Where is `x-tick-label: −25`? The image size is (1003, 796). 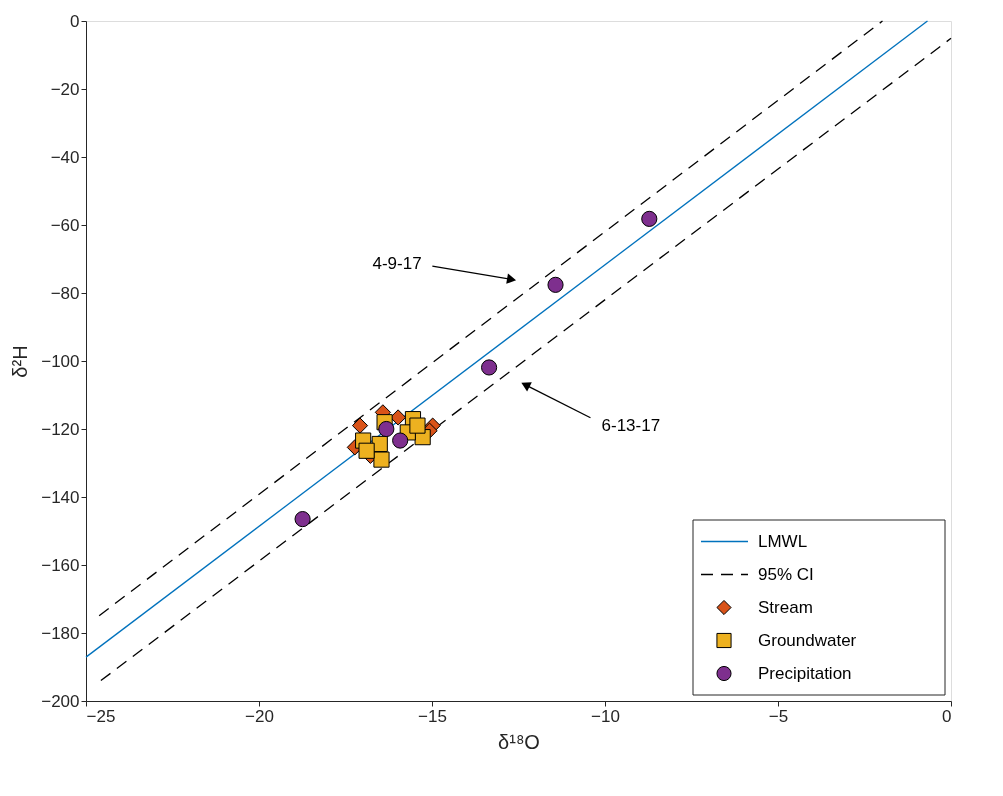
x-tick-label: −25 is located at coordinates (101, 716).